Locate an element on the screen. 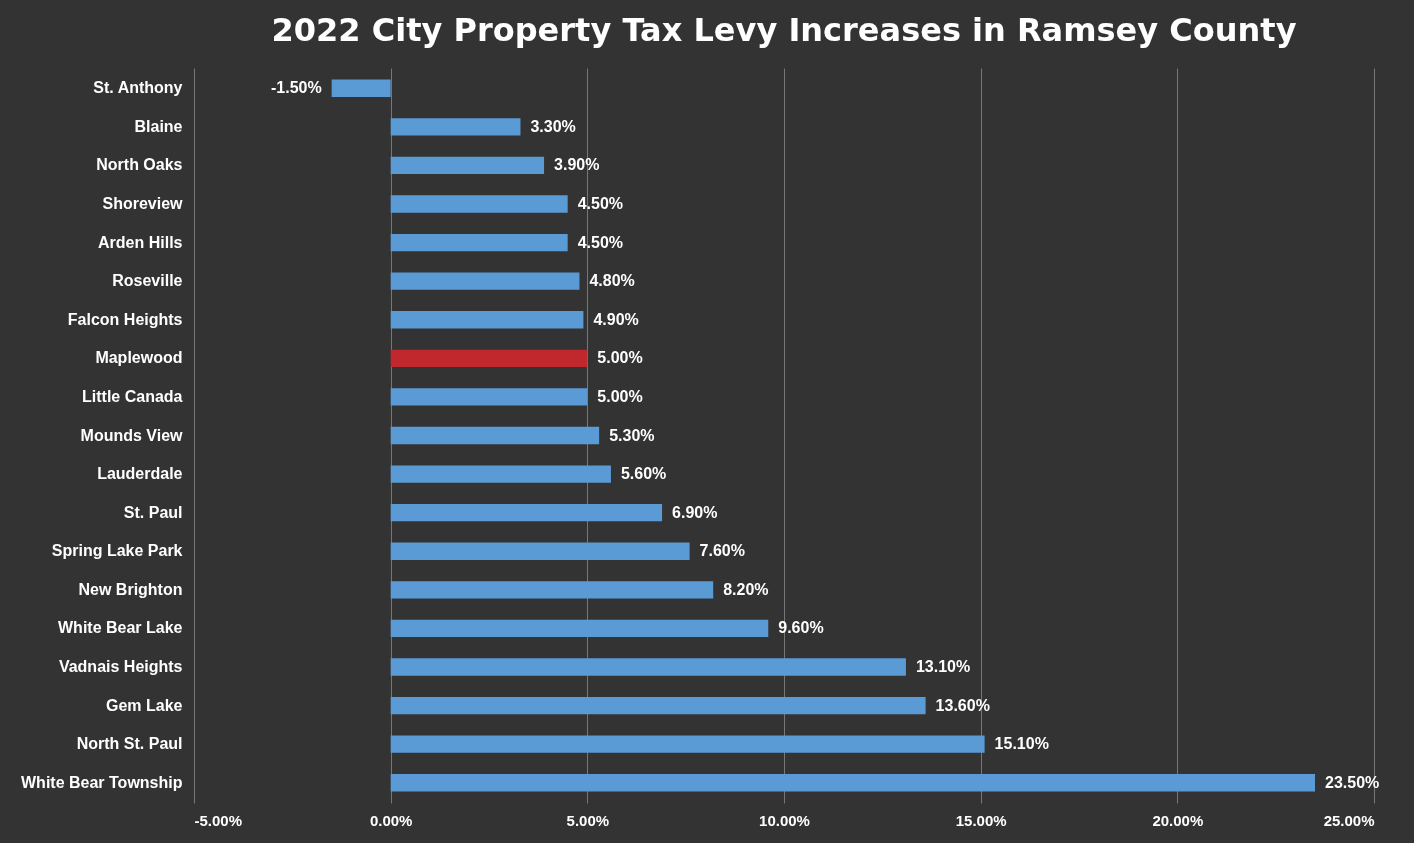 This screenshot has height=843, width=1414. y-tick-label: North St. Paul is located at coordinates (129, 744).